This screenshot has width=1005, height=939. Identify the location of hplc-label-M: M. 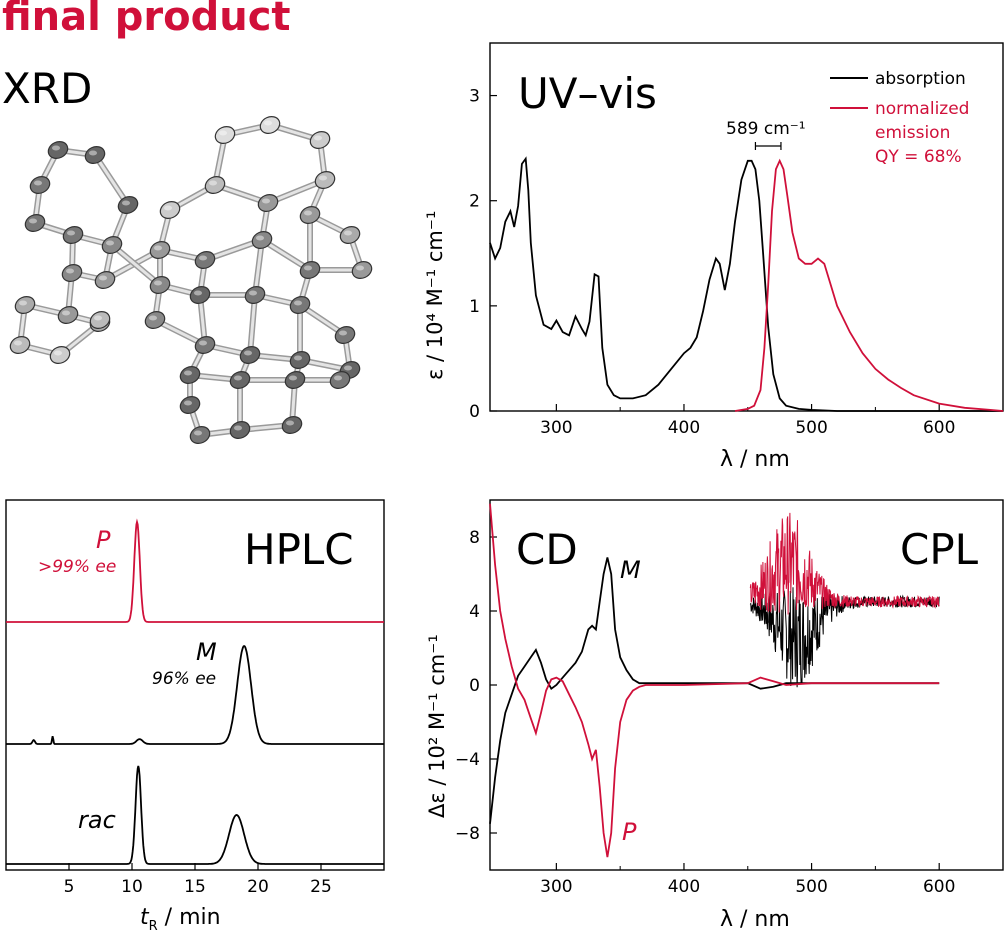
(206, 652).